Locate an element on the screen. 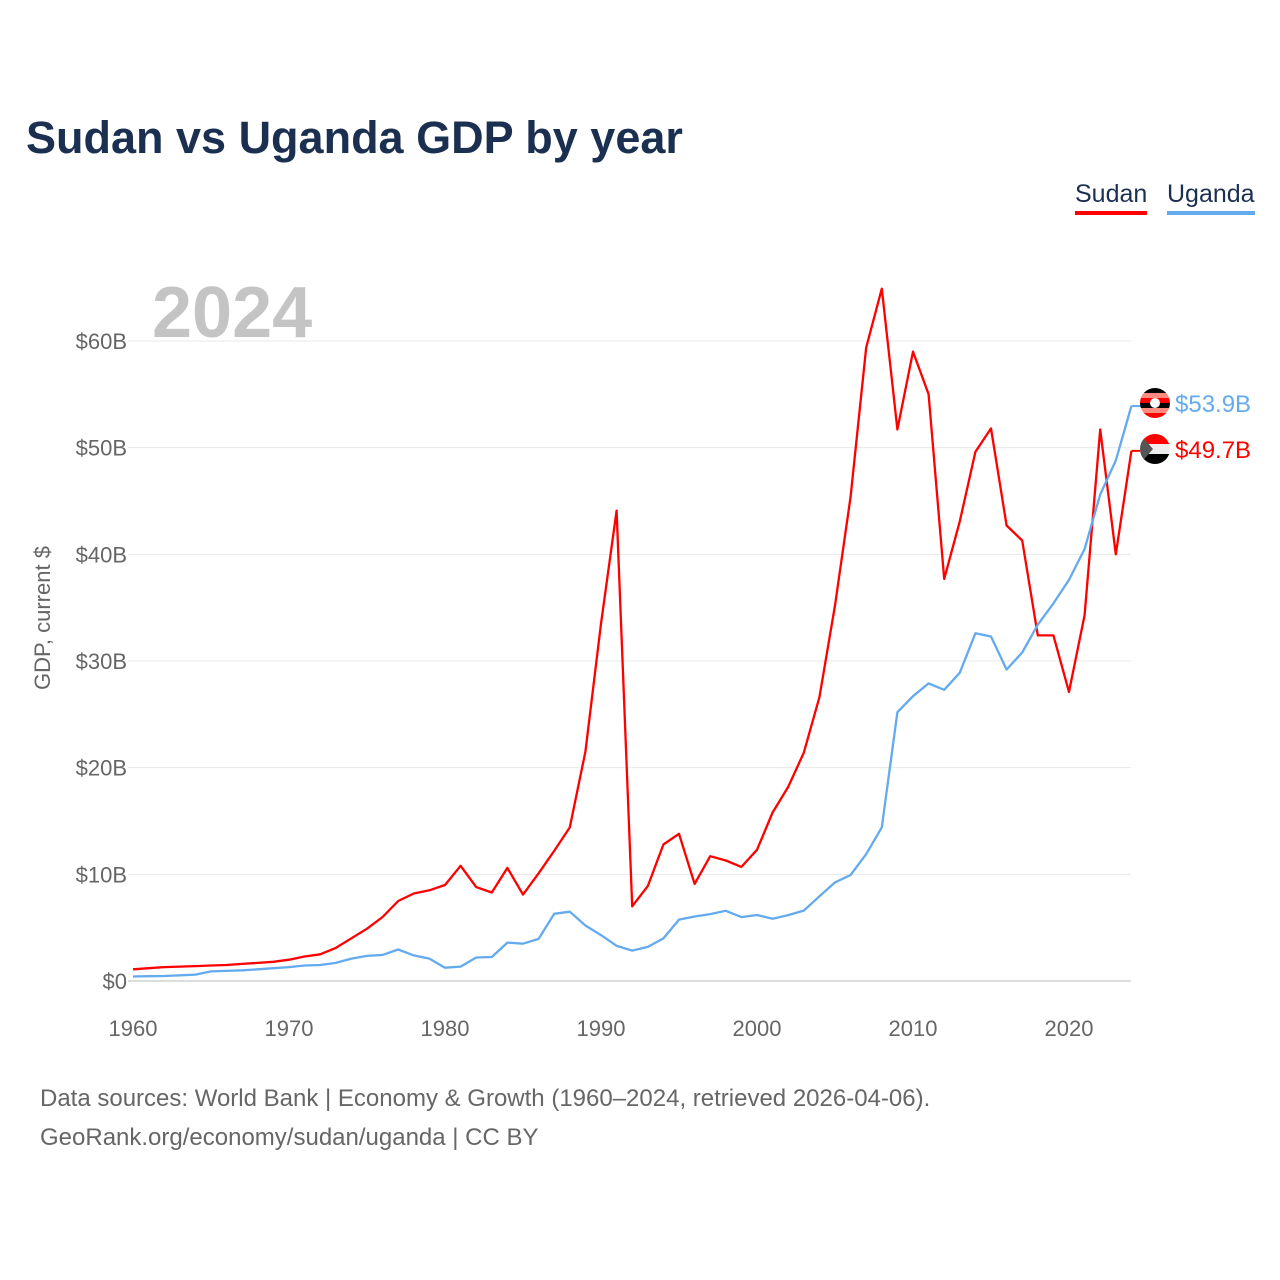 The image size is (1280, 1280). y-tick-label: $10B is located at coordinates (101, 874).